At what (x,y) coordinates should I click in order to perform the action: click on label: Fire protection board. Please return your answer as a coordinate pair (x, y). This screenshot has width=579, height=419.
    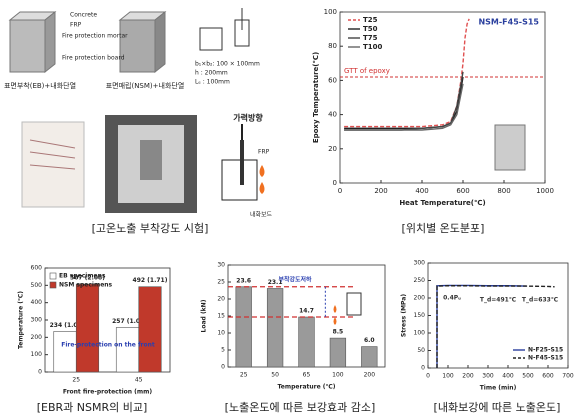
    Looking at the image, I should click on (93, 58).